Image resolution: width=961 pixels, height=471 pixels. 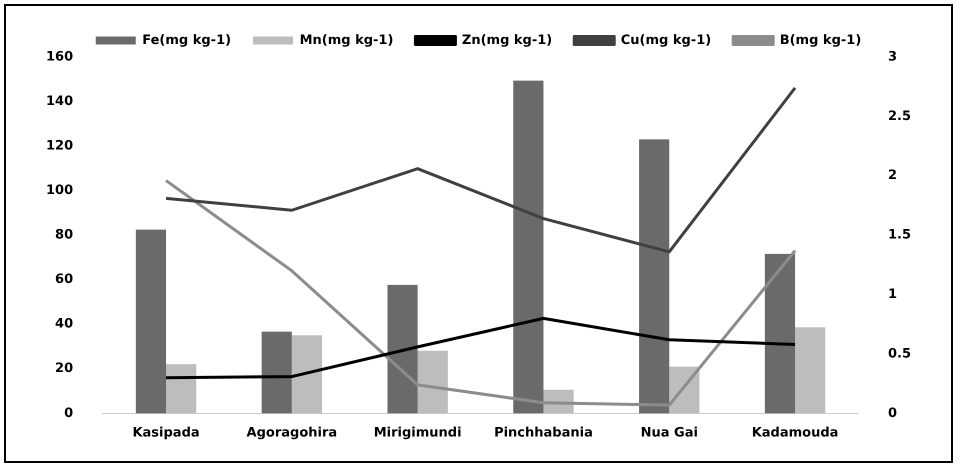 What do you see at coordinates (795, 433) in the screenshot?
I see `x-tick-label: Kadamouda` at bounding box center [795, 433].